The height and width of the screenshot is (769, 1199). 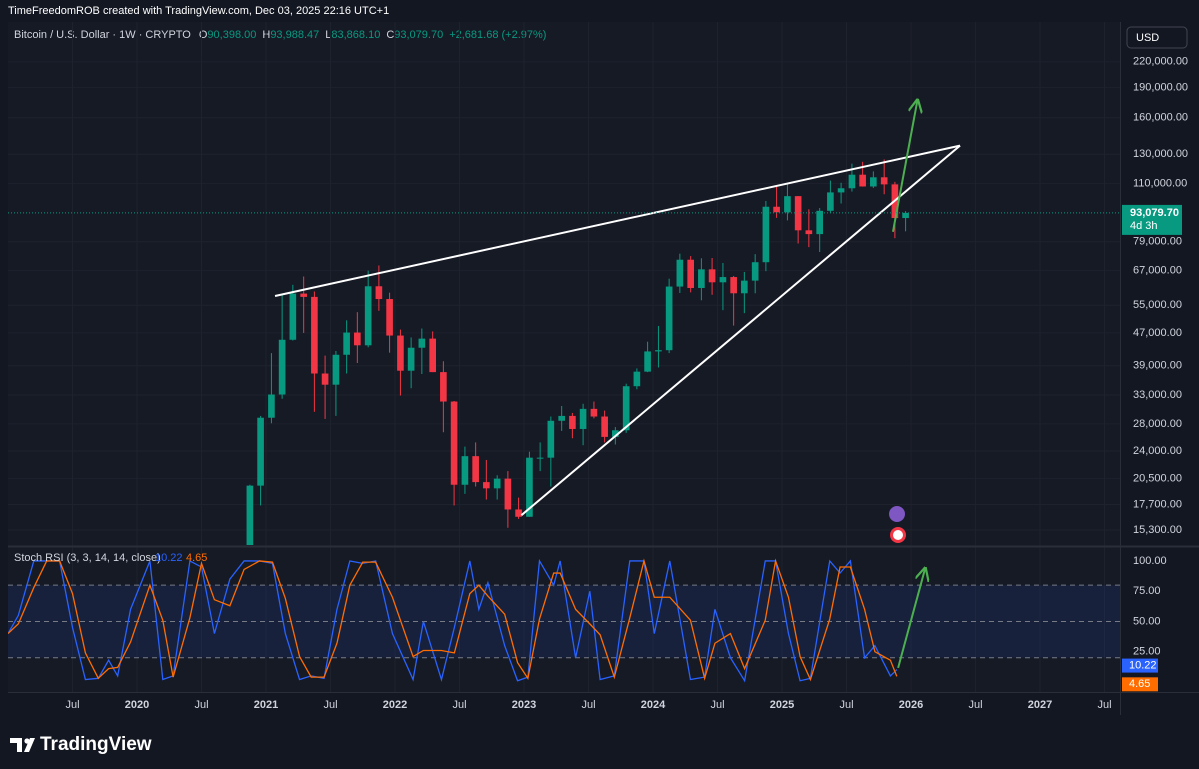 I want to click on ohlc-value: 90,398.00, so click(x=231, y=35).